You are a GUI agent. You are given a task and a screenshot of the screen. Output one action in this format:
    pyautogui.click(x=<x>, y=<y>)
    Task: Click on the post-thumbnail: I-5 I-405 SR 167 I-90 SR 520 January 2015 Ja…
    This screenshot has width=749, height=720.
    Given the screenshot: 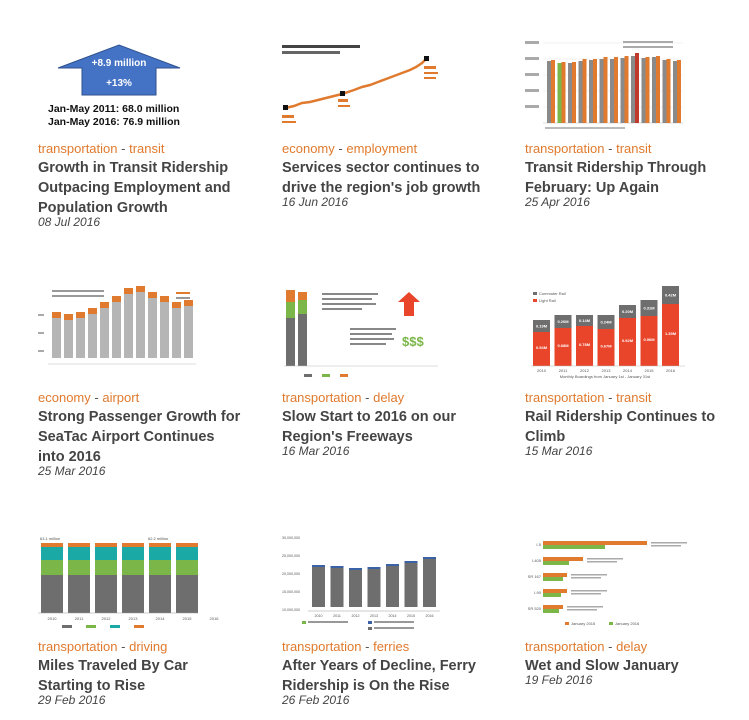 What is the action you would take?
    pyautogui.click(x=630, y=583)
    